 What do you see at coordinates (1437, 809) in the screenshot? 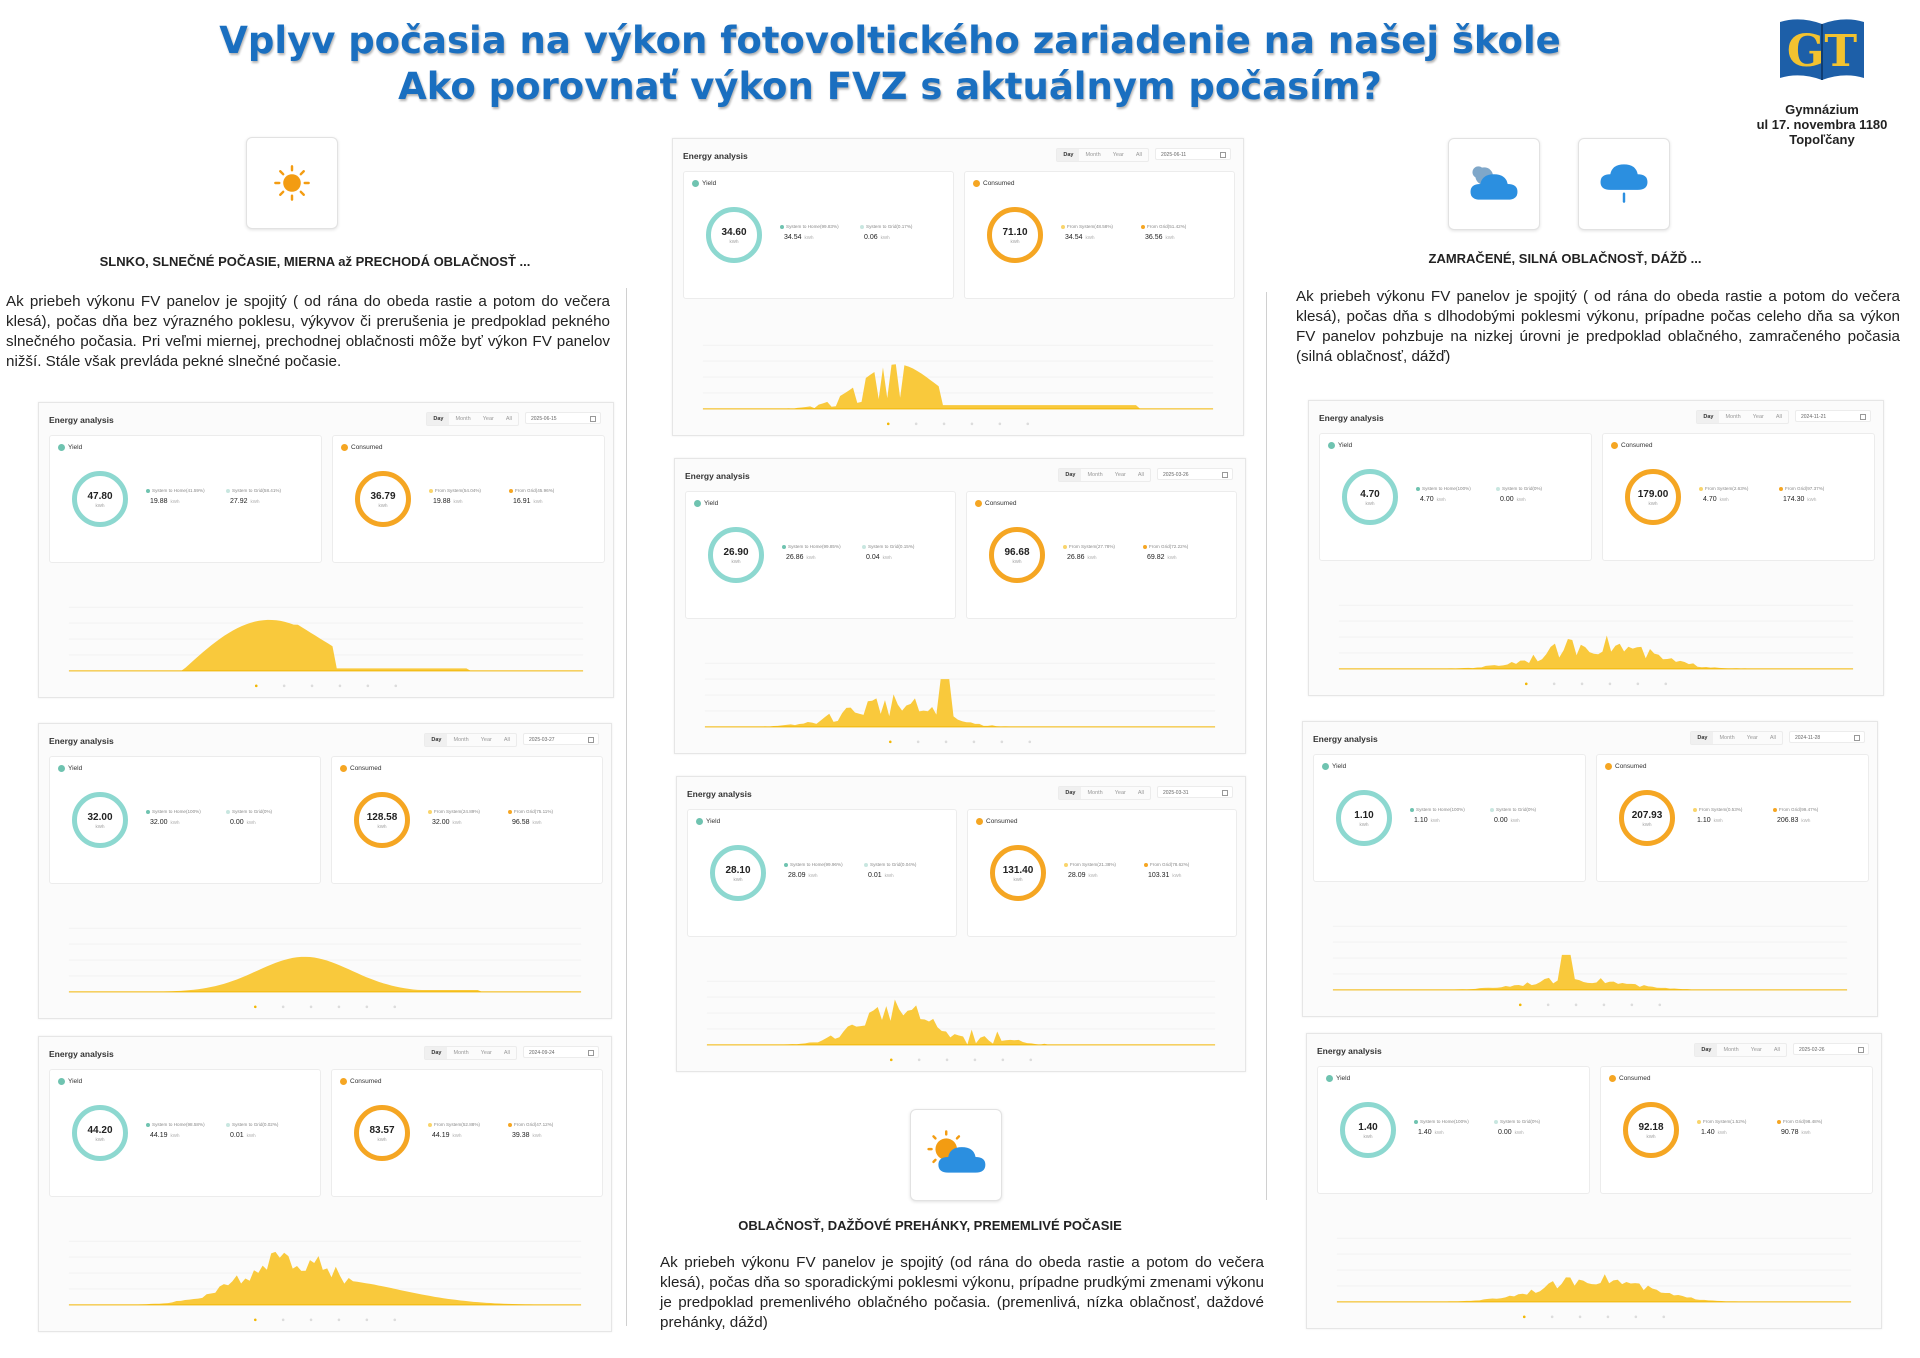
I see `system-to-home-label: System to Home(100%)` at bounding box center [1437, 809].